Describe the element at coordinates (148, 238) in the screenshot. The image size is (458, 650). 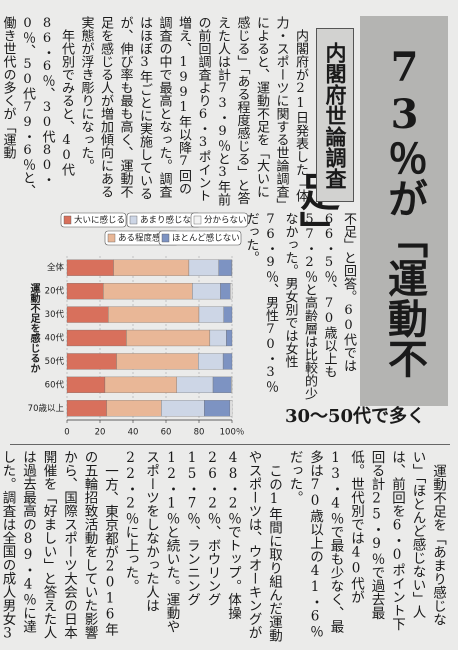
I see `legend-label: ある程度感じる` at that location.